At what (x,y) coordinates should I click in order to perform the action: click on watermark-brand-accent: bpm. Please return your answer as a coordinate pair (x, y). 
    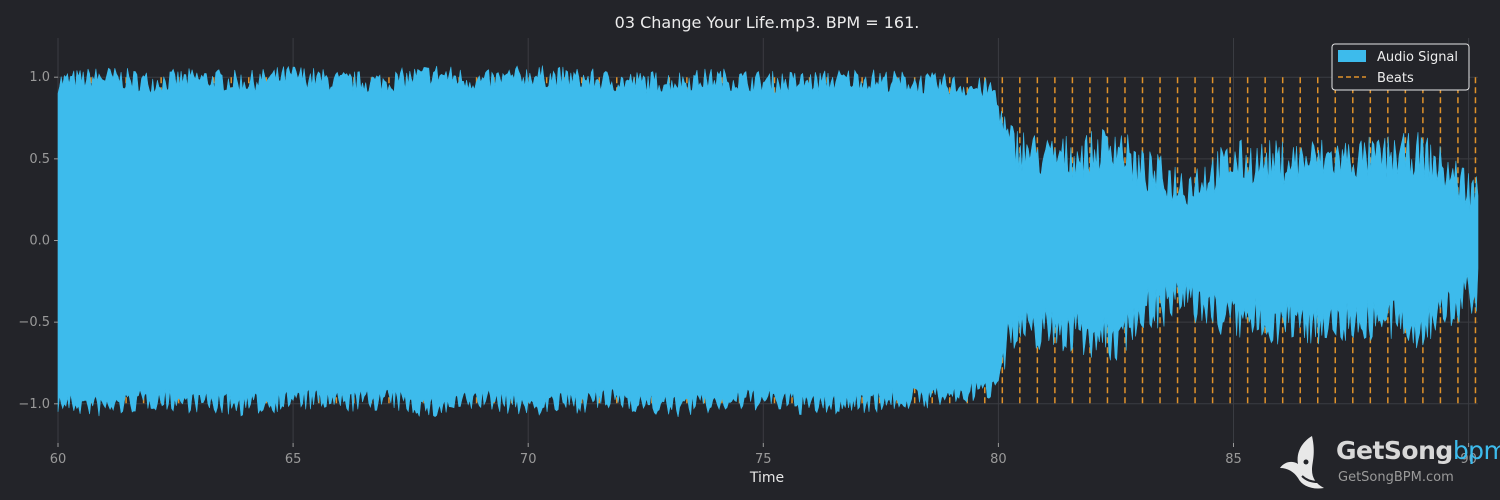
    Looking at the image, I should click on (1476, 450).